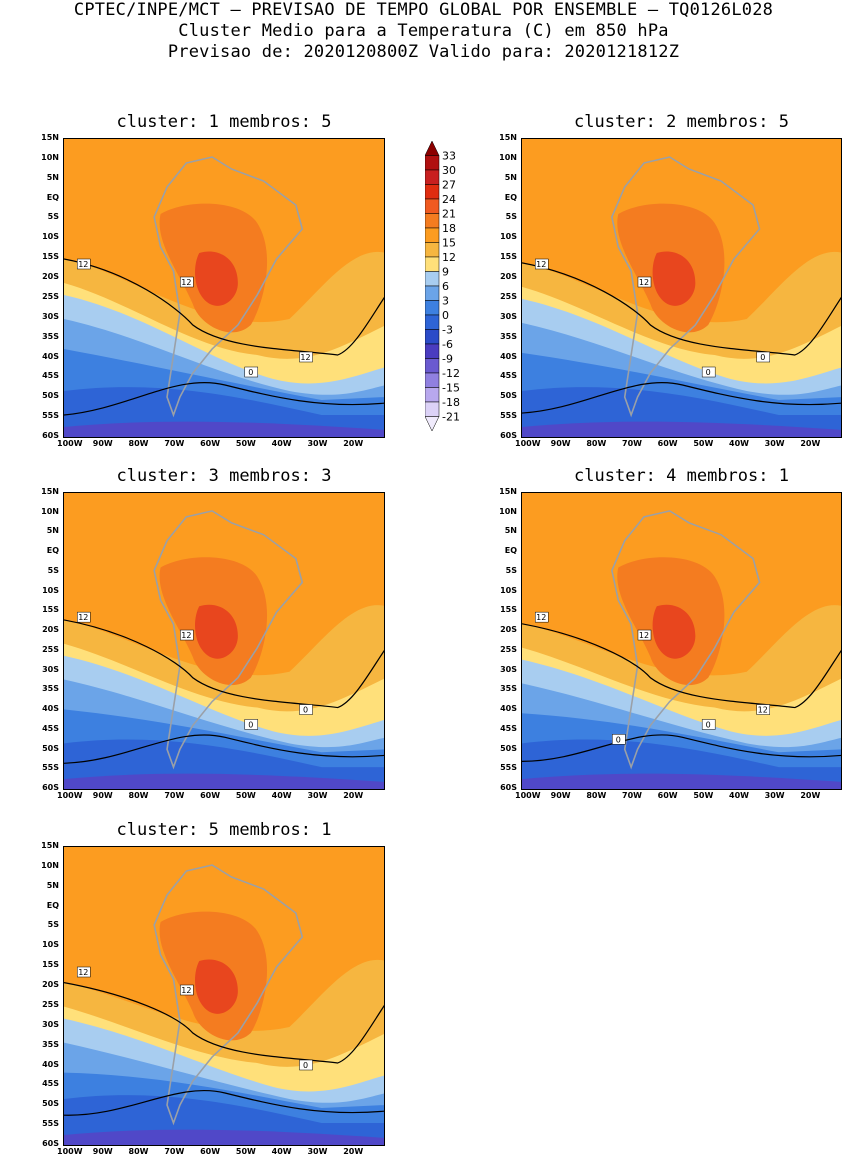 The width and height of the screenshot is (847, 1157). I want to click on map-frame: 12 12 12 0 0, so click(681, 641).